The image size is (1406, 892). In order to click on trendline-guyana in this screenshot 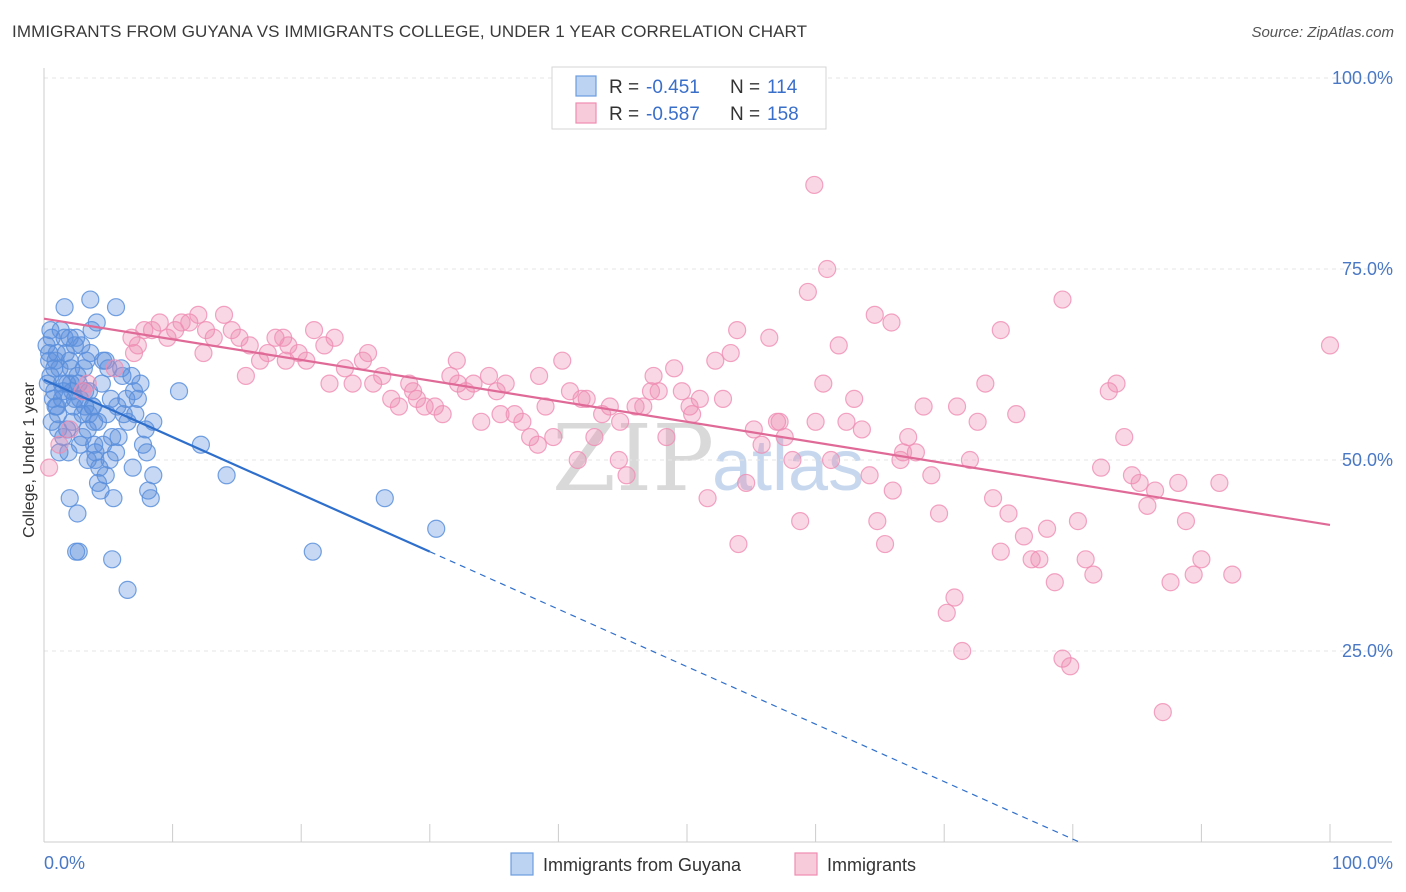, I will do `click(237, 465)`.